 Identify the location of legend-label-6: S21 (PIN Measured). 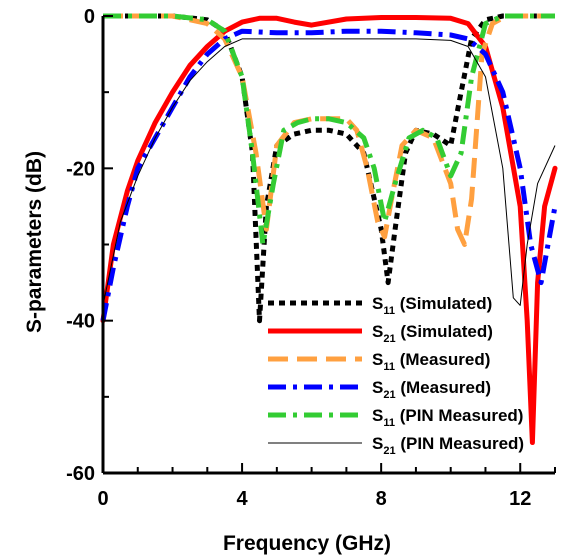
(448, 445).